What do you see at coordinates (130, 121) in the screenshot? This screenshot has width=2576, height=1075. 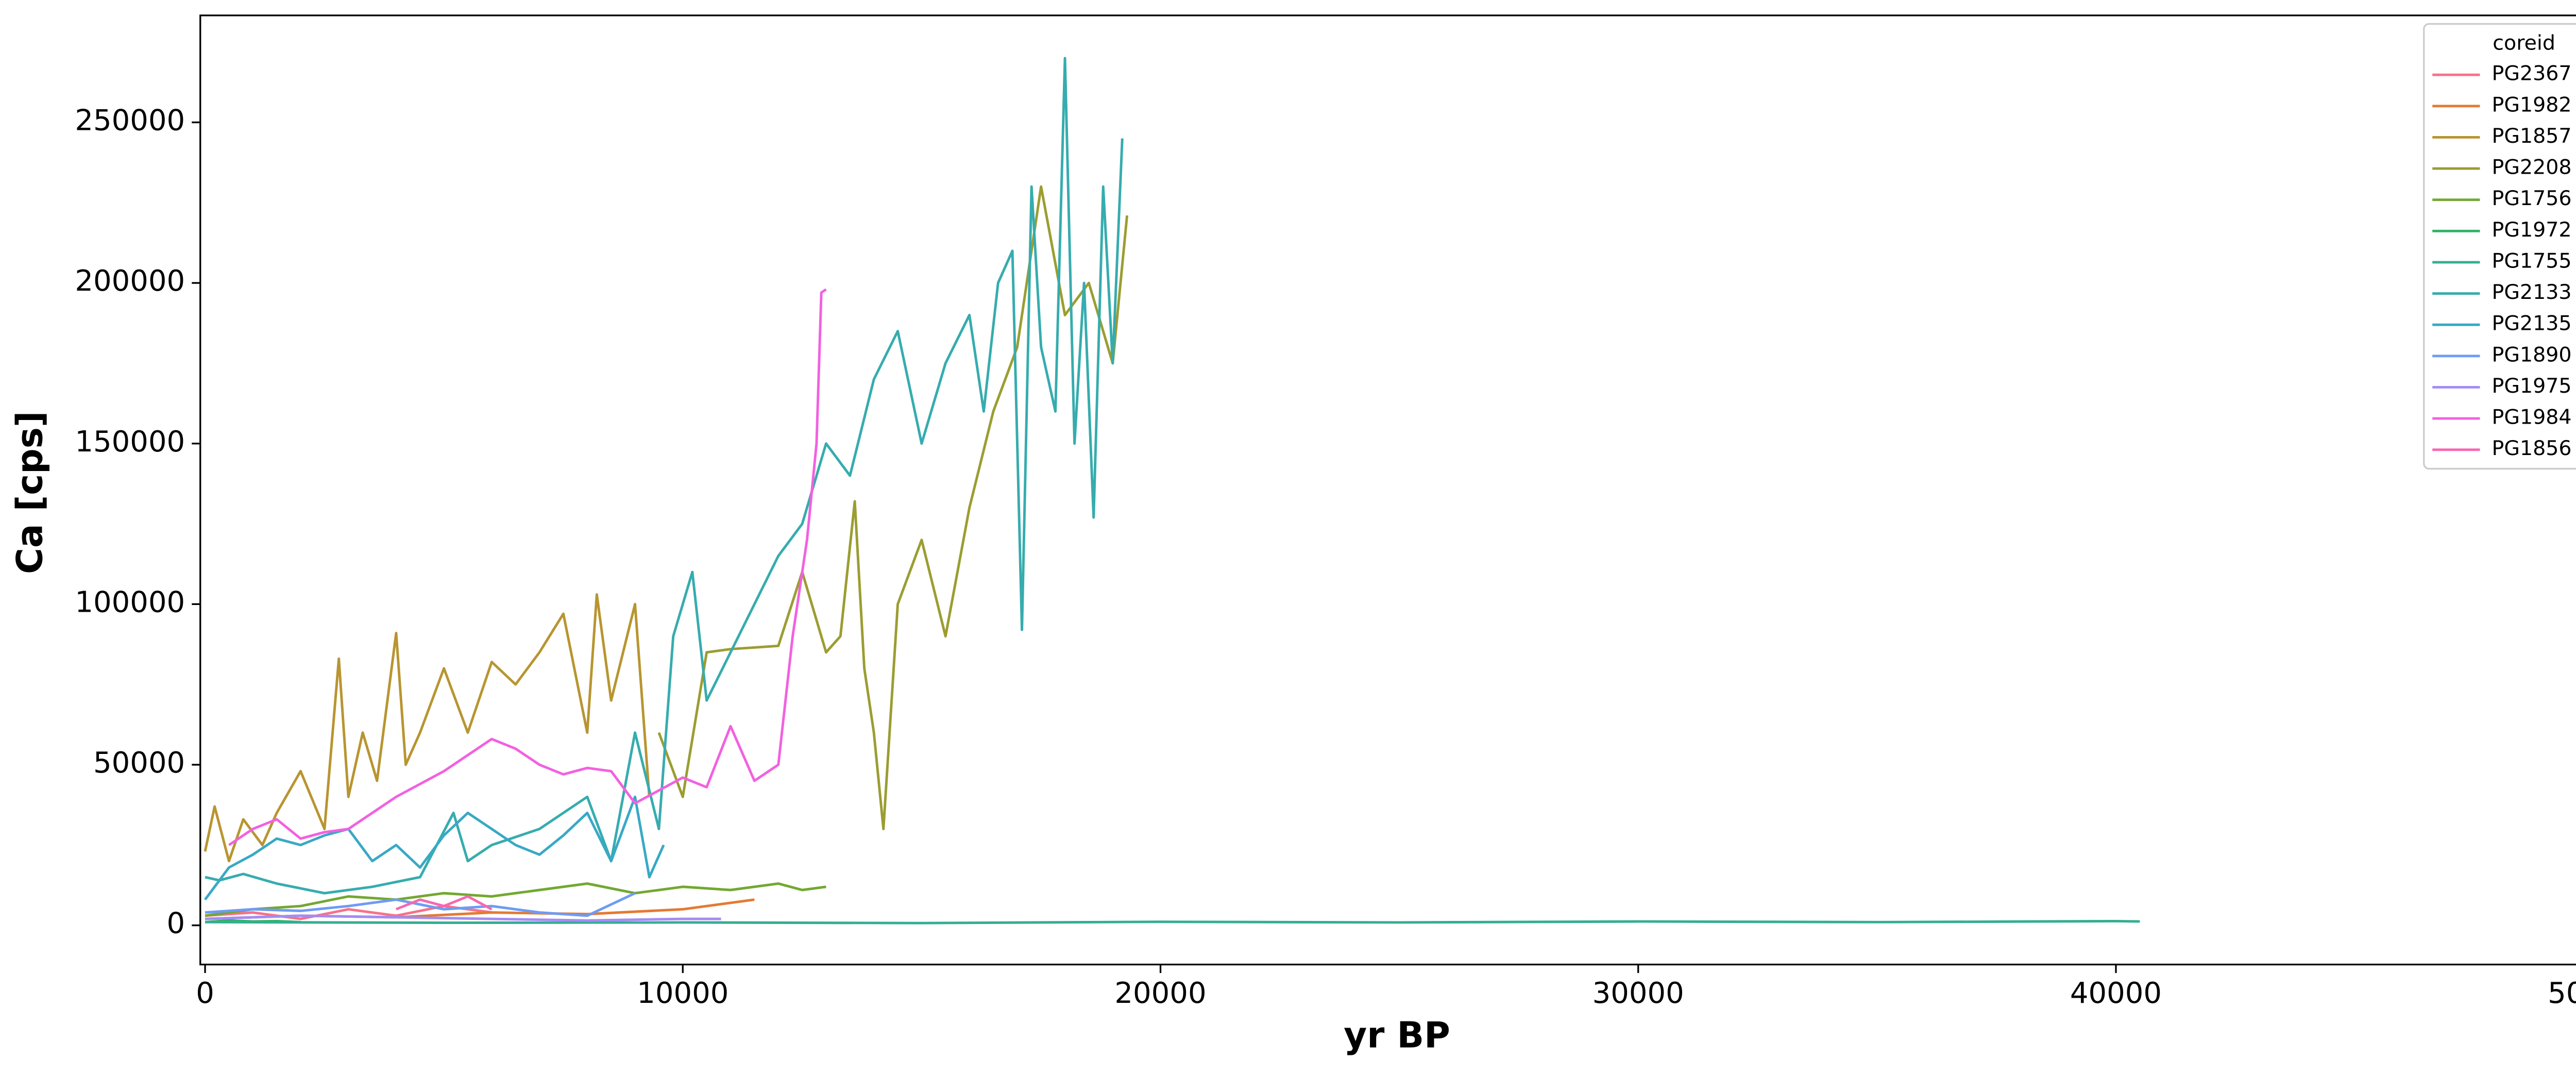 I see `y-tick-label: 250000` at bounding box center [130, 121].